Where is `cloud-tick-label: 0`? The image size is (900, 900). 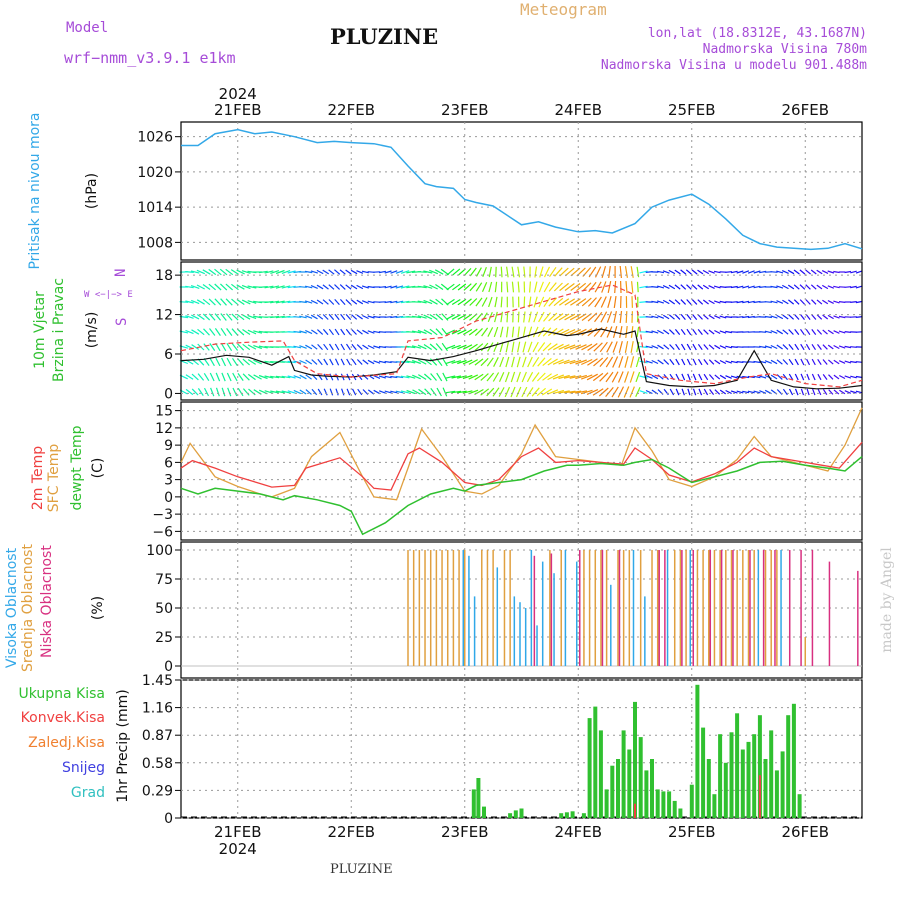 cloud-tick-label: 0 is located at coordinates (168, 667).